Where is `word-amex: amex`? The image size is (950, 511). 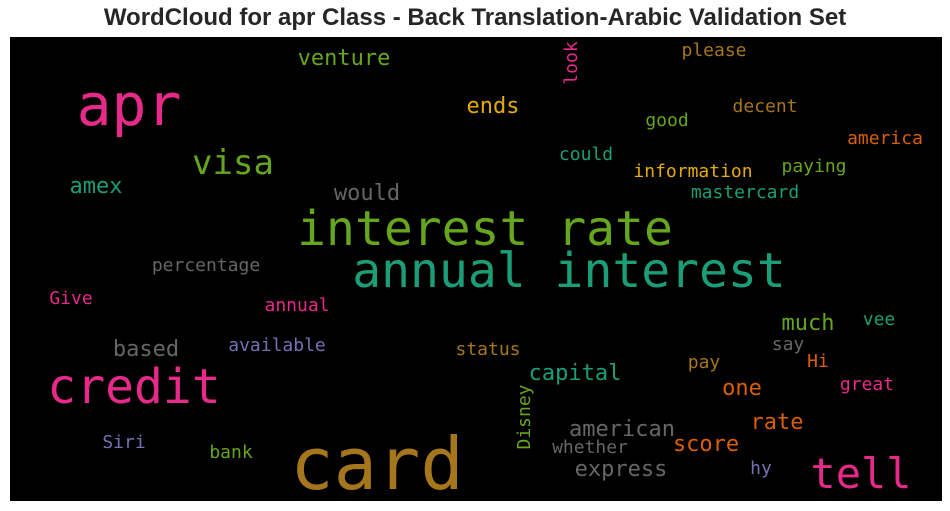
word-amex: amex is located at coordinates (96, 186).